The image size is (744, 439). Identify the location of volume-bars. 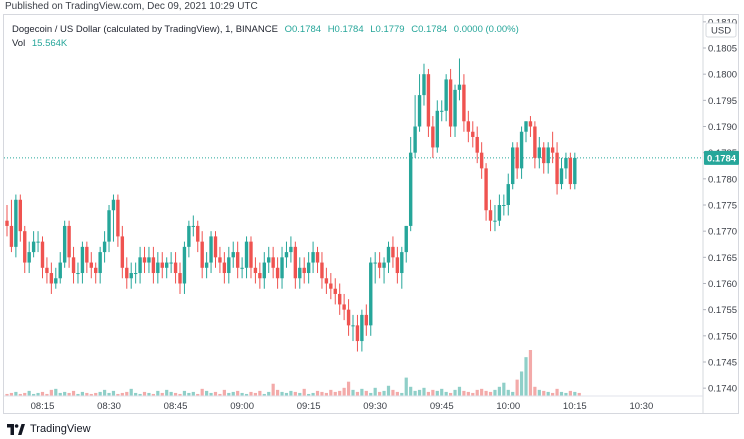
(293, 373).